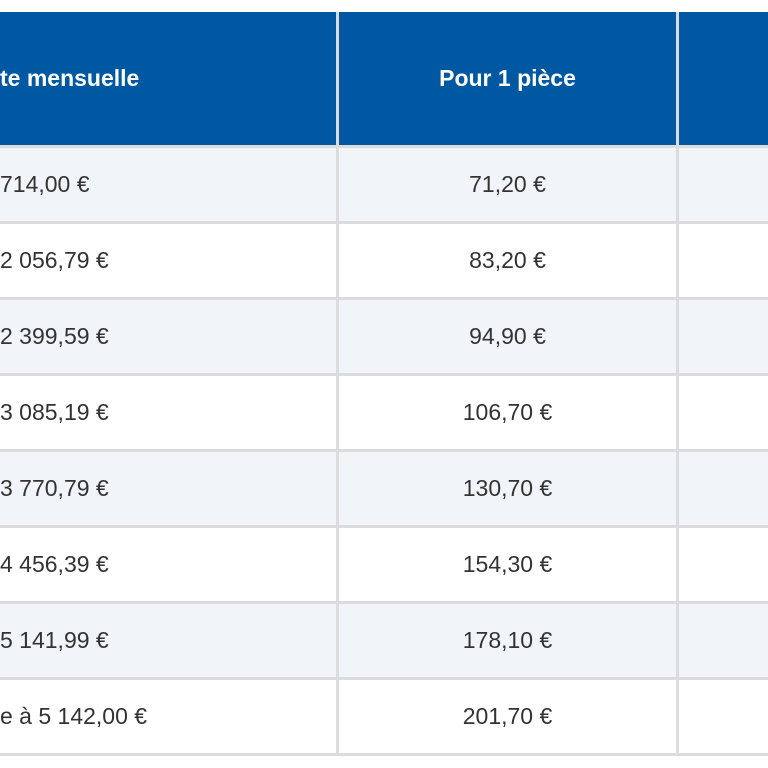 The width and height of the screenshot is (768, 768). Describe the element at coordinates (168, 260) in the screenshot. I see `table-cell: 2 056,79 €` at that location.